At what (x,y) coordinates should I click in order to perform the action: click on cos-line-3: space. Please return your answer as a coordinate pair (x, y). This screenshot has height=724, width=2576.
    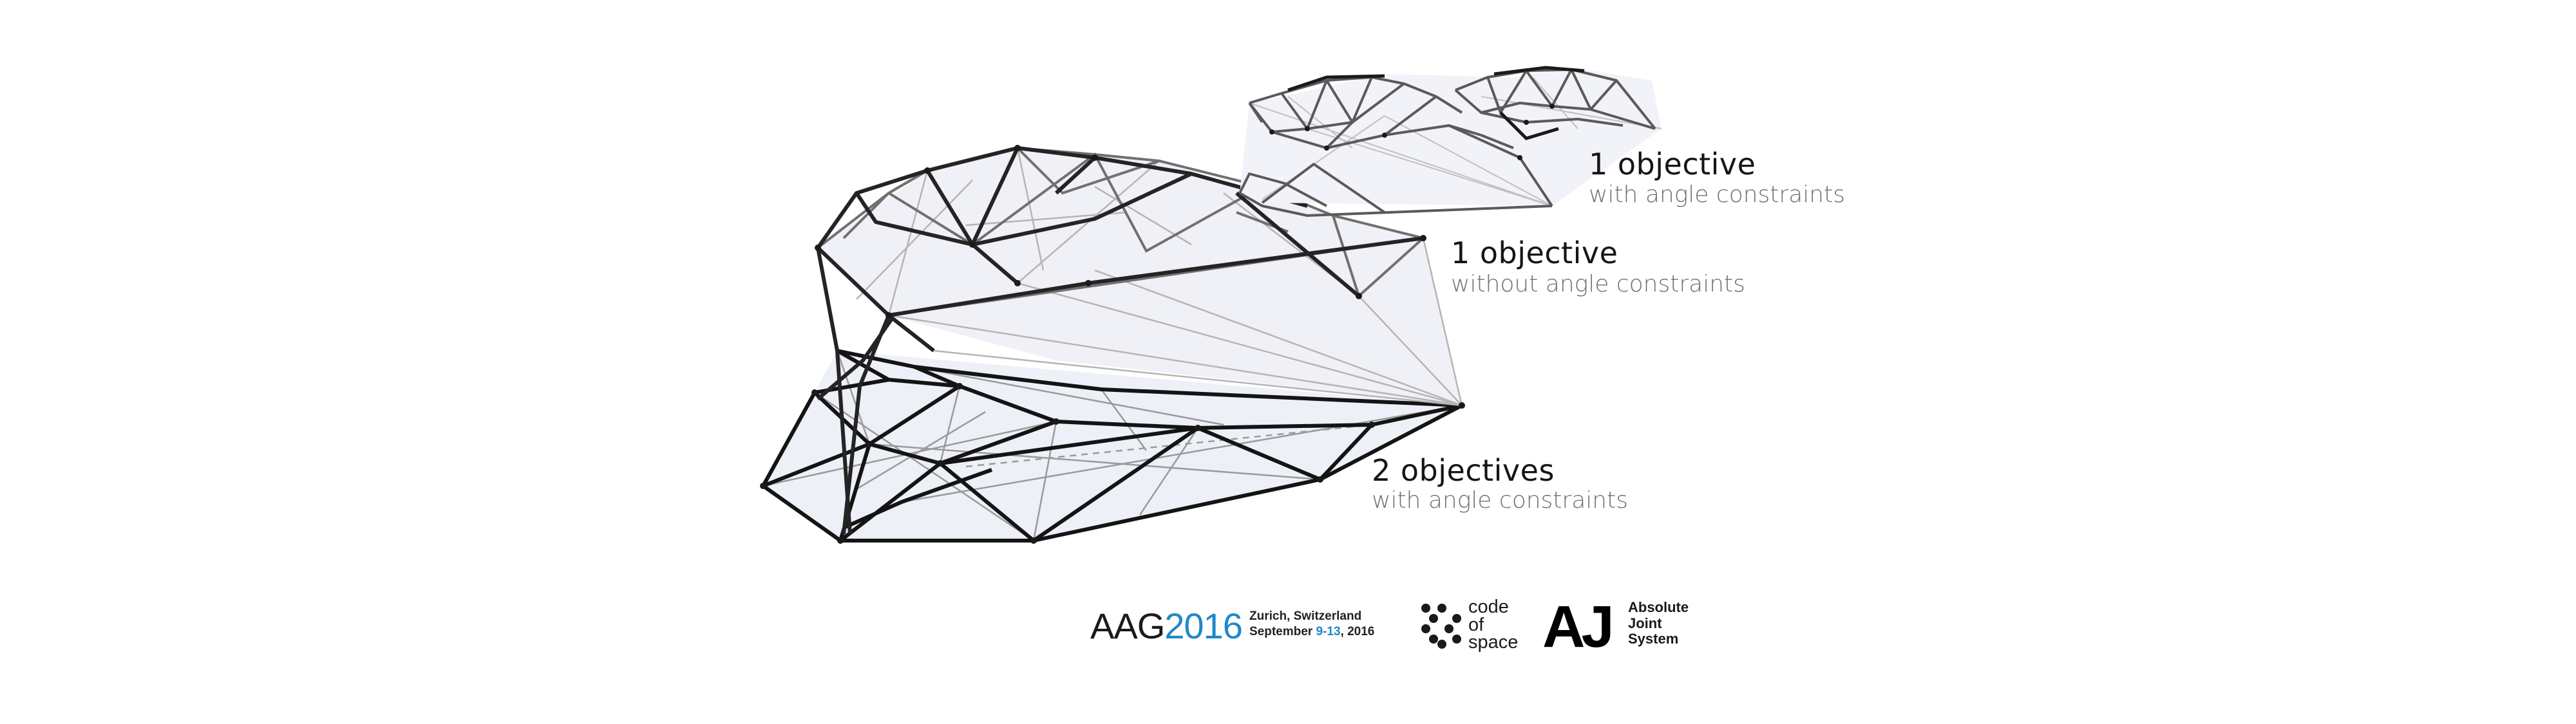
    Looking at the image, I should click on (1494, 642).